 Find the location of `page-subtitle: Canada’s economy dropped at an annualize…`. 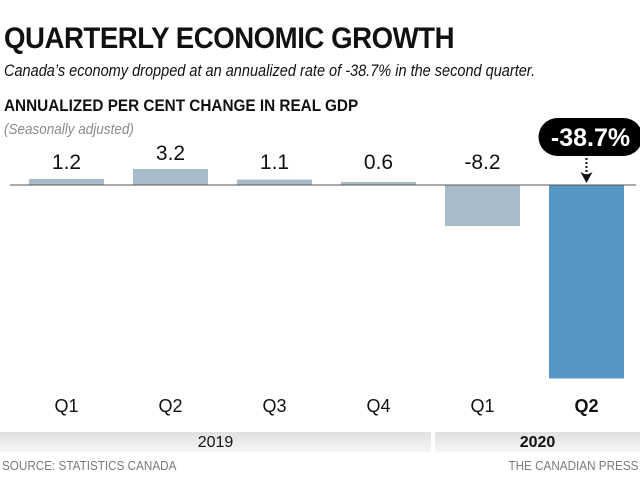

page-subtitle: Canada’s economy dropped at an annualize… is located at coordinates (270, 71).